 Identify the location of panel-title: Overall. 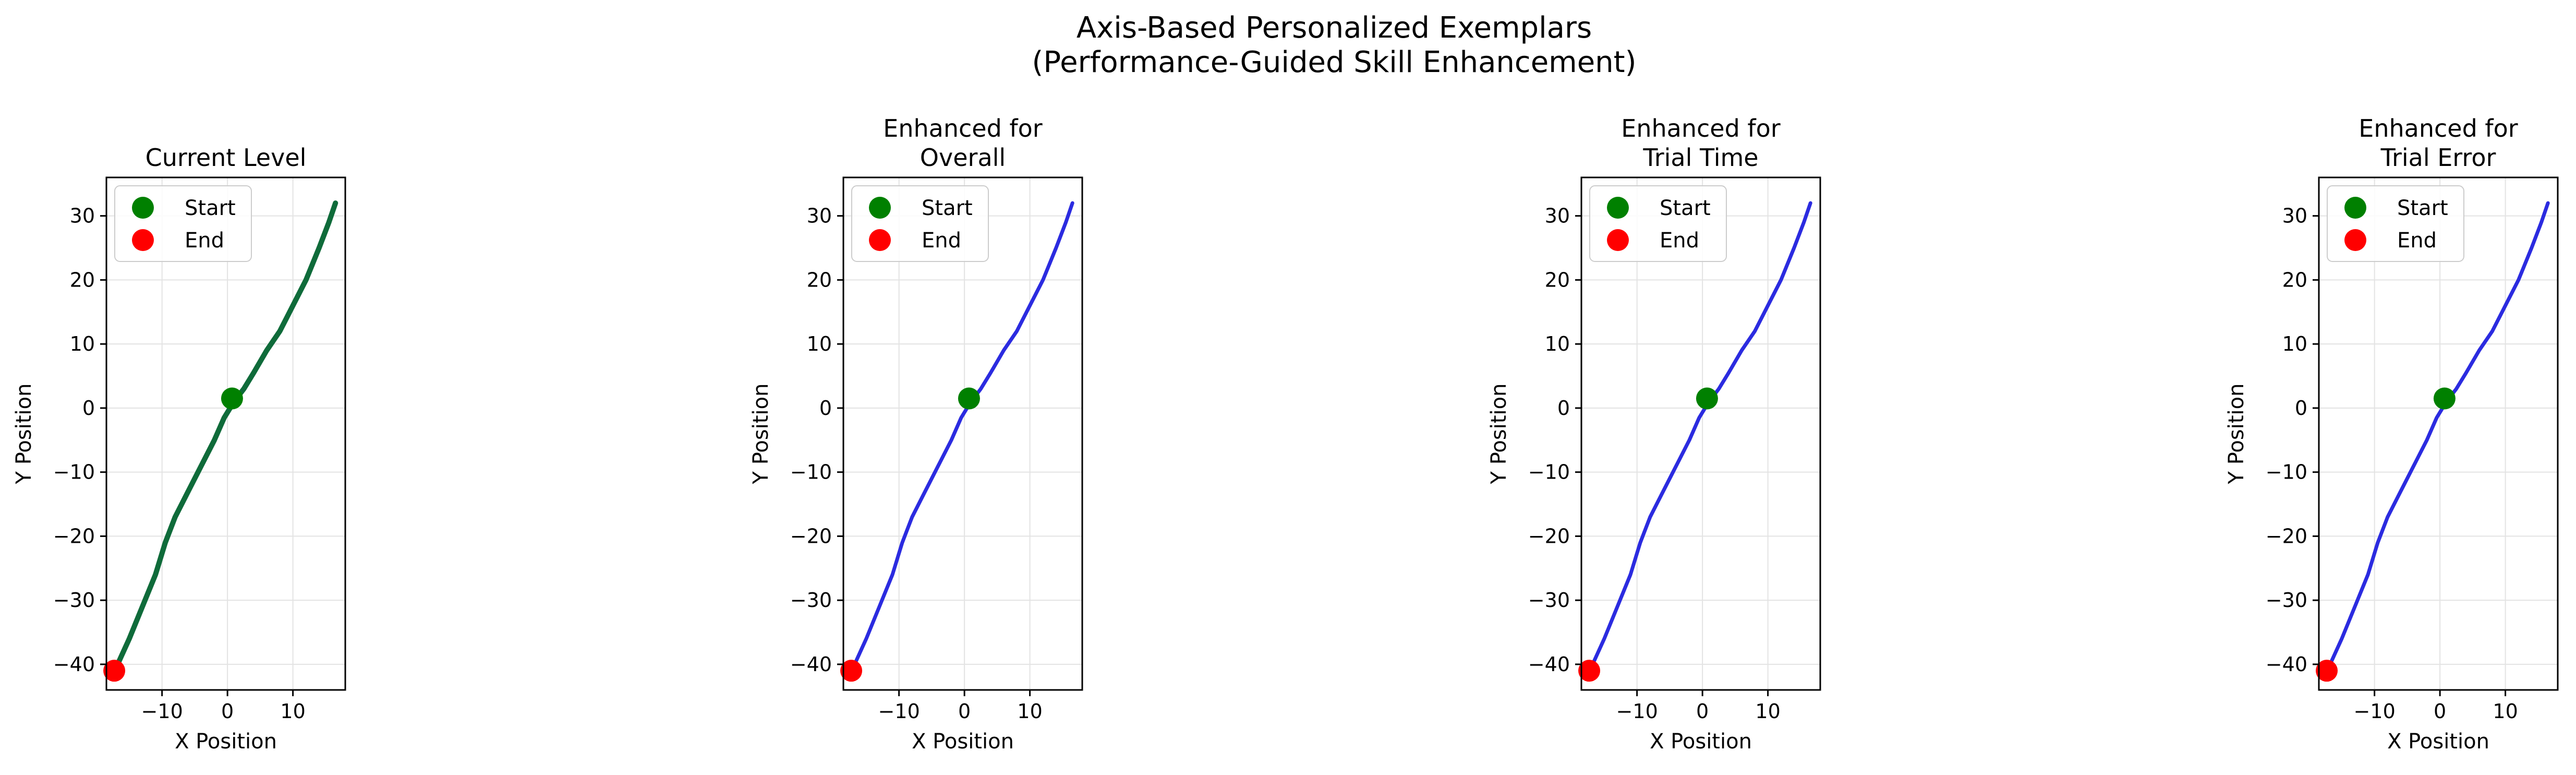
(963, 158).